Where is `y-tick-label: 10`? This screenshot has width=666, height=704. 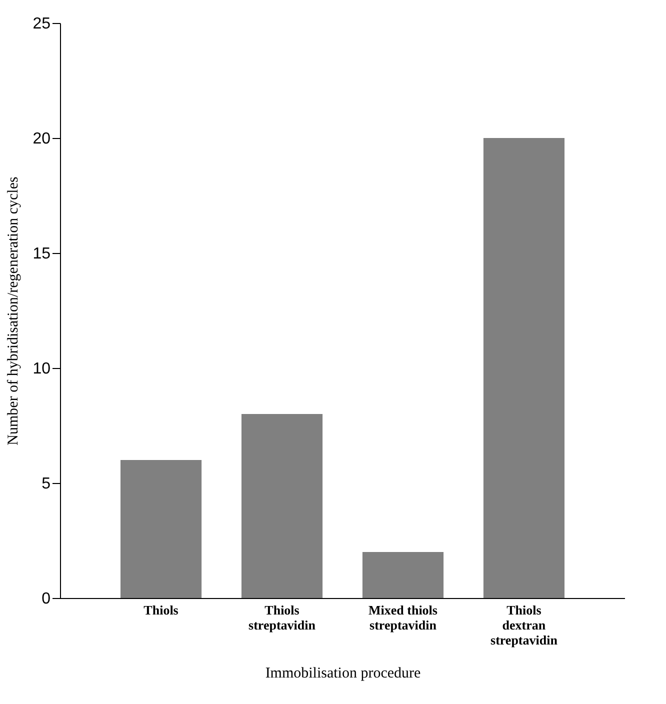
y-tick-label: 10 is located at coordinates (41, 369).